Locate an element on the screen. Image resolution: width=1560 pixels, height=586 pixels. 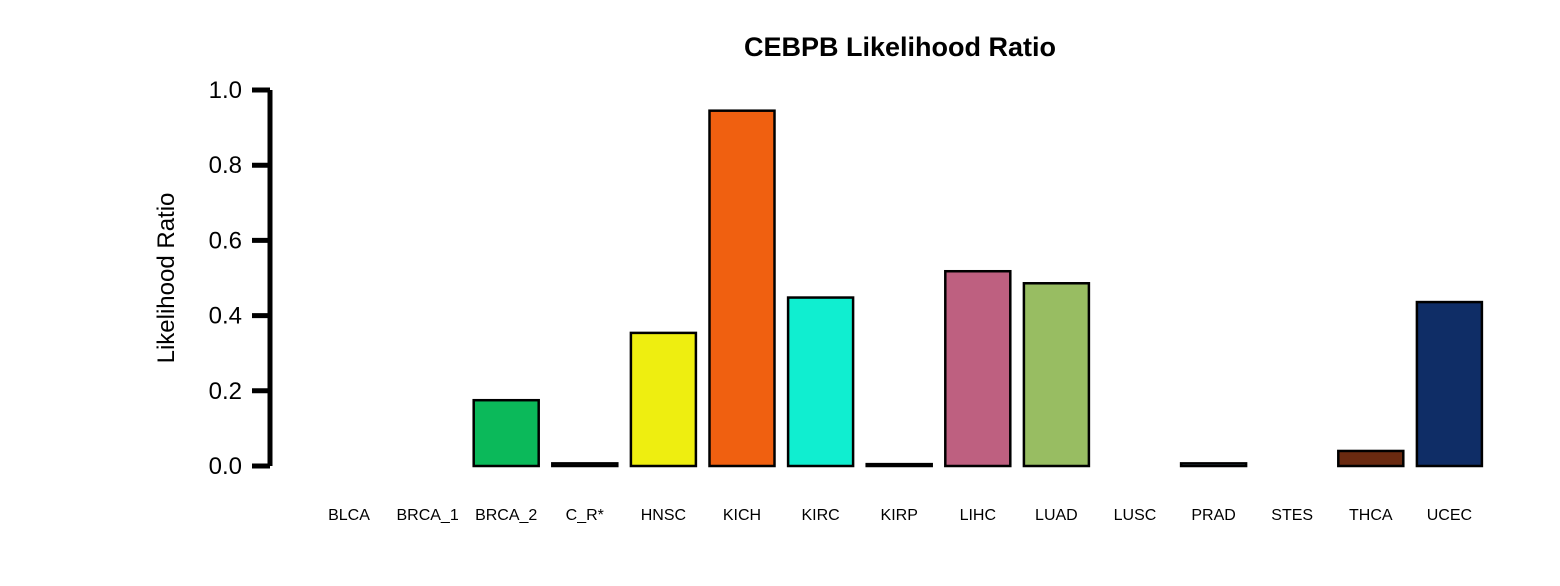
y-axis: 0.0 0.2 0.4 0.6 0.8 1.0 is located at coordinates (241, 278).